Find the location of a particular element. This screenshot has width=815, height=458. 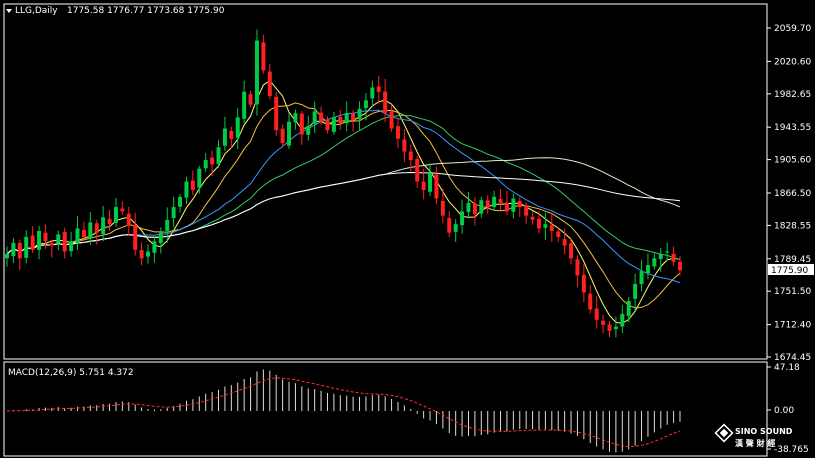

macd-label: MACD(12,26,9) 5.751 4.372 is located at coordinates (71, 373).